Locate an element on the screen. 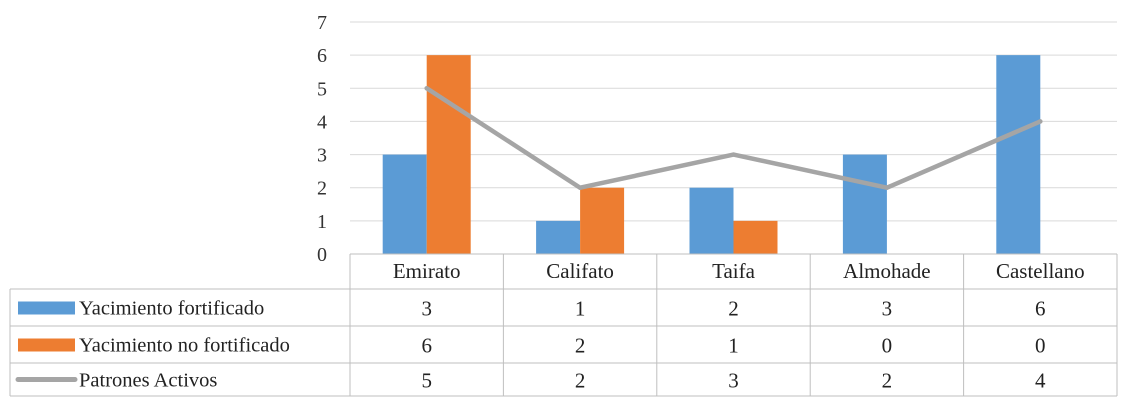 The width and height of the screenshot is (1126, 398). x-tick-label: Califato is located at coordinates (580, 271).